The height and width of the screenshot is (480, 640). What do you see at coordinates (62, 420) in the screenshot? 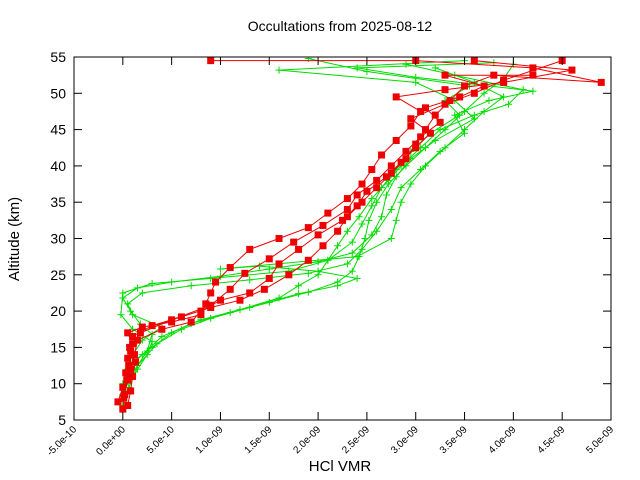
I see `y-tick-label: 5` at bounding box center [62, 420].